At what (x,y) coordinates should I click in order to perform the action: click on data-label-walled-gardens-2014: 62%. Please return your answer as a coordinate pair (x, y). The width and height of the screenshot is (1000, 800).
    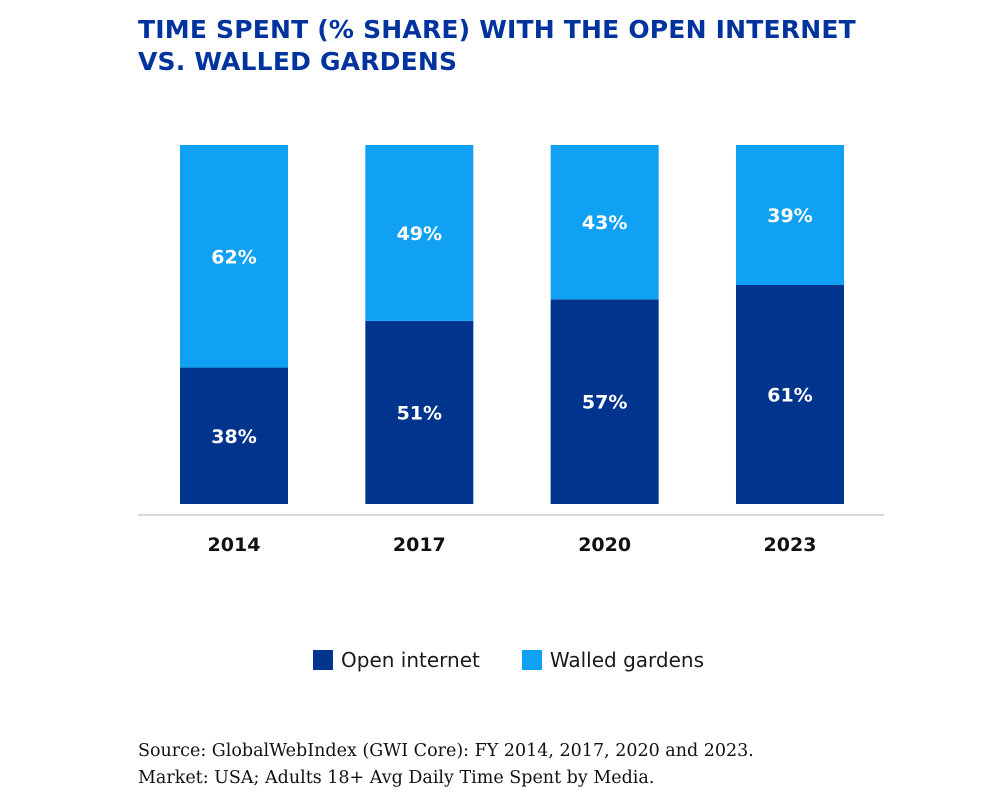
    Looking at the image, I should click on (233, 257).